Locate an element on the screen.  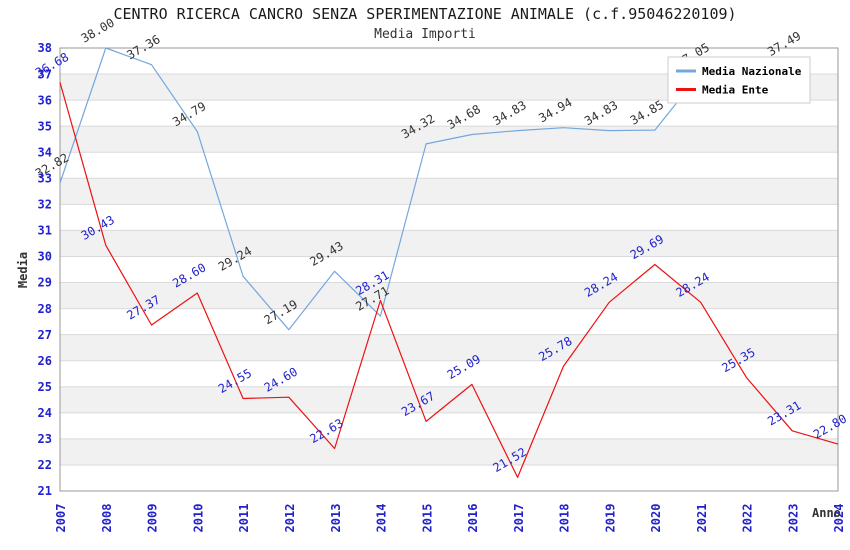
y-tick-label: 38 is located at coordinates (45, 48).